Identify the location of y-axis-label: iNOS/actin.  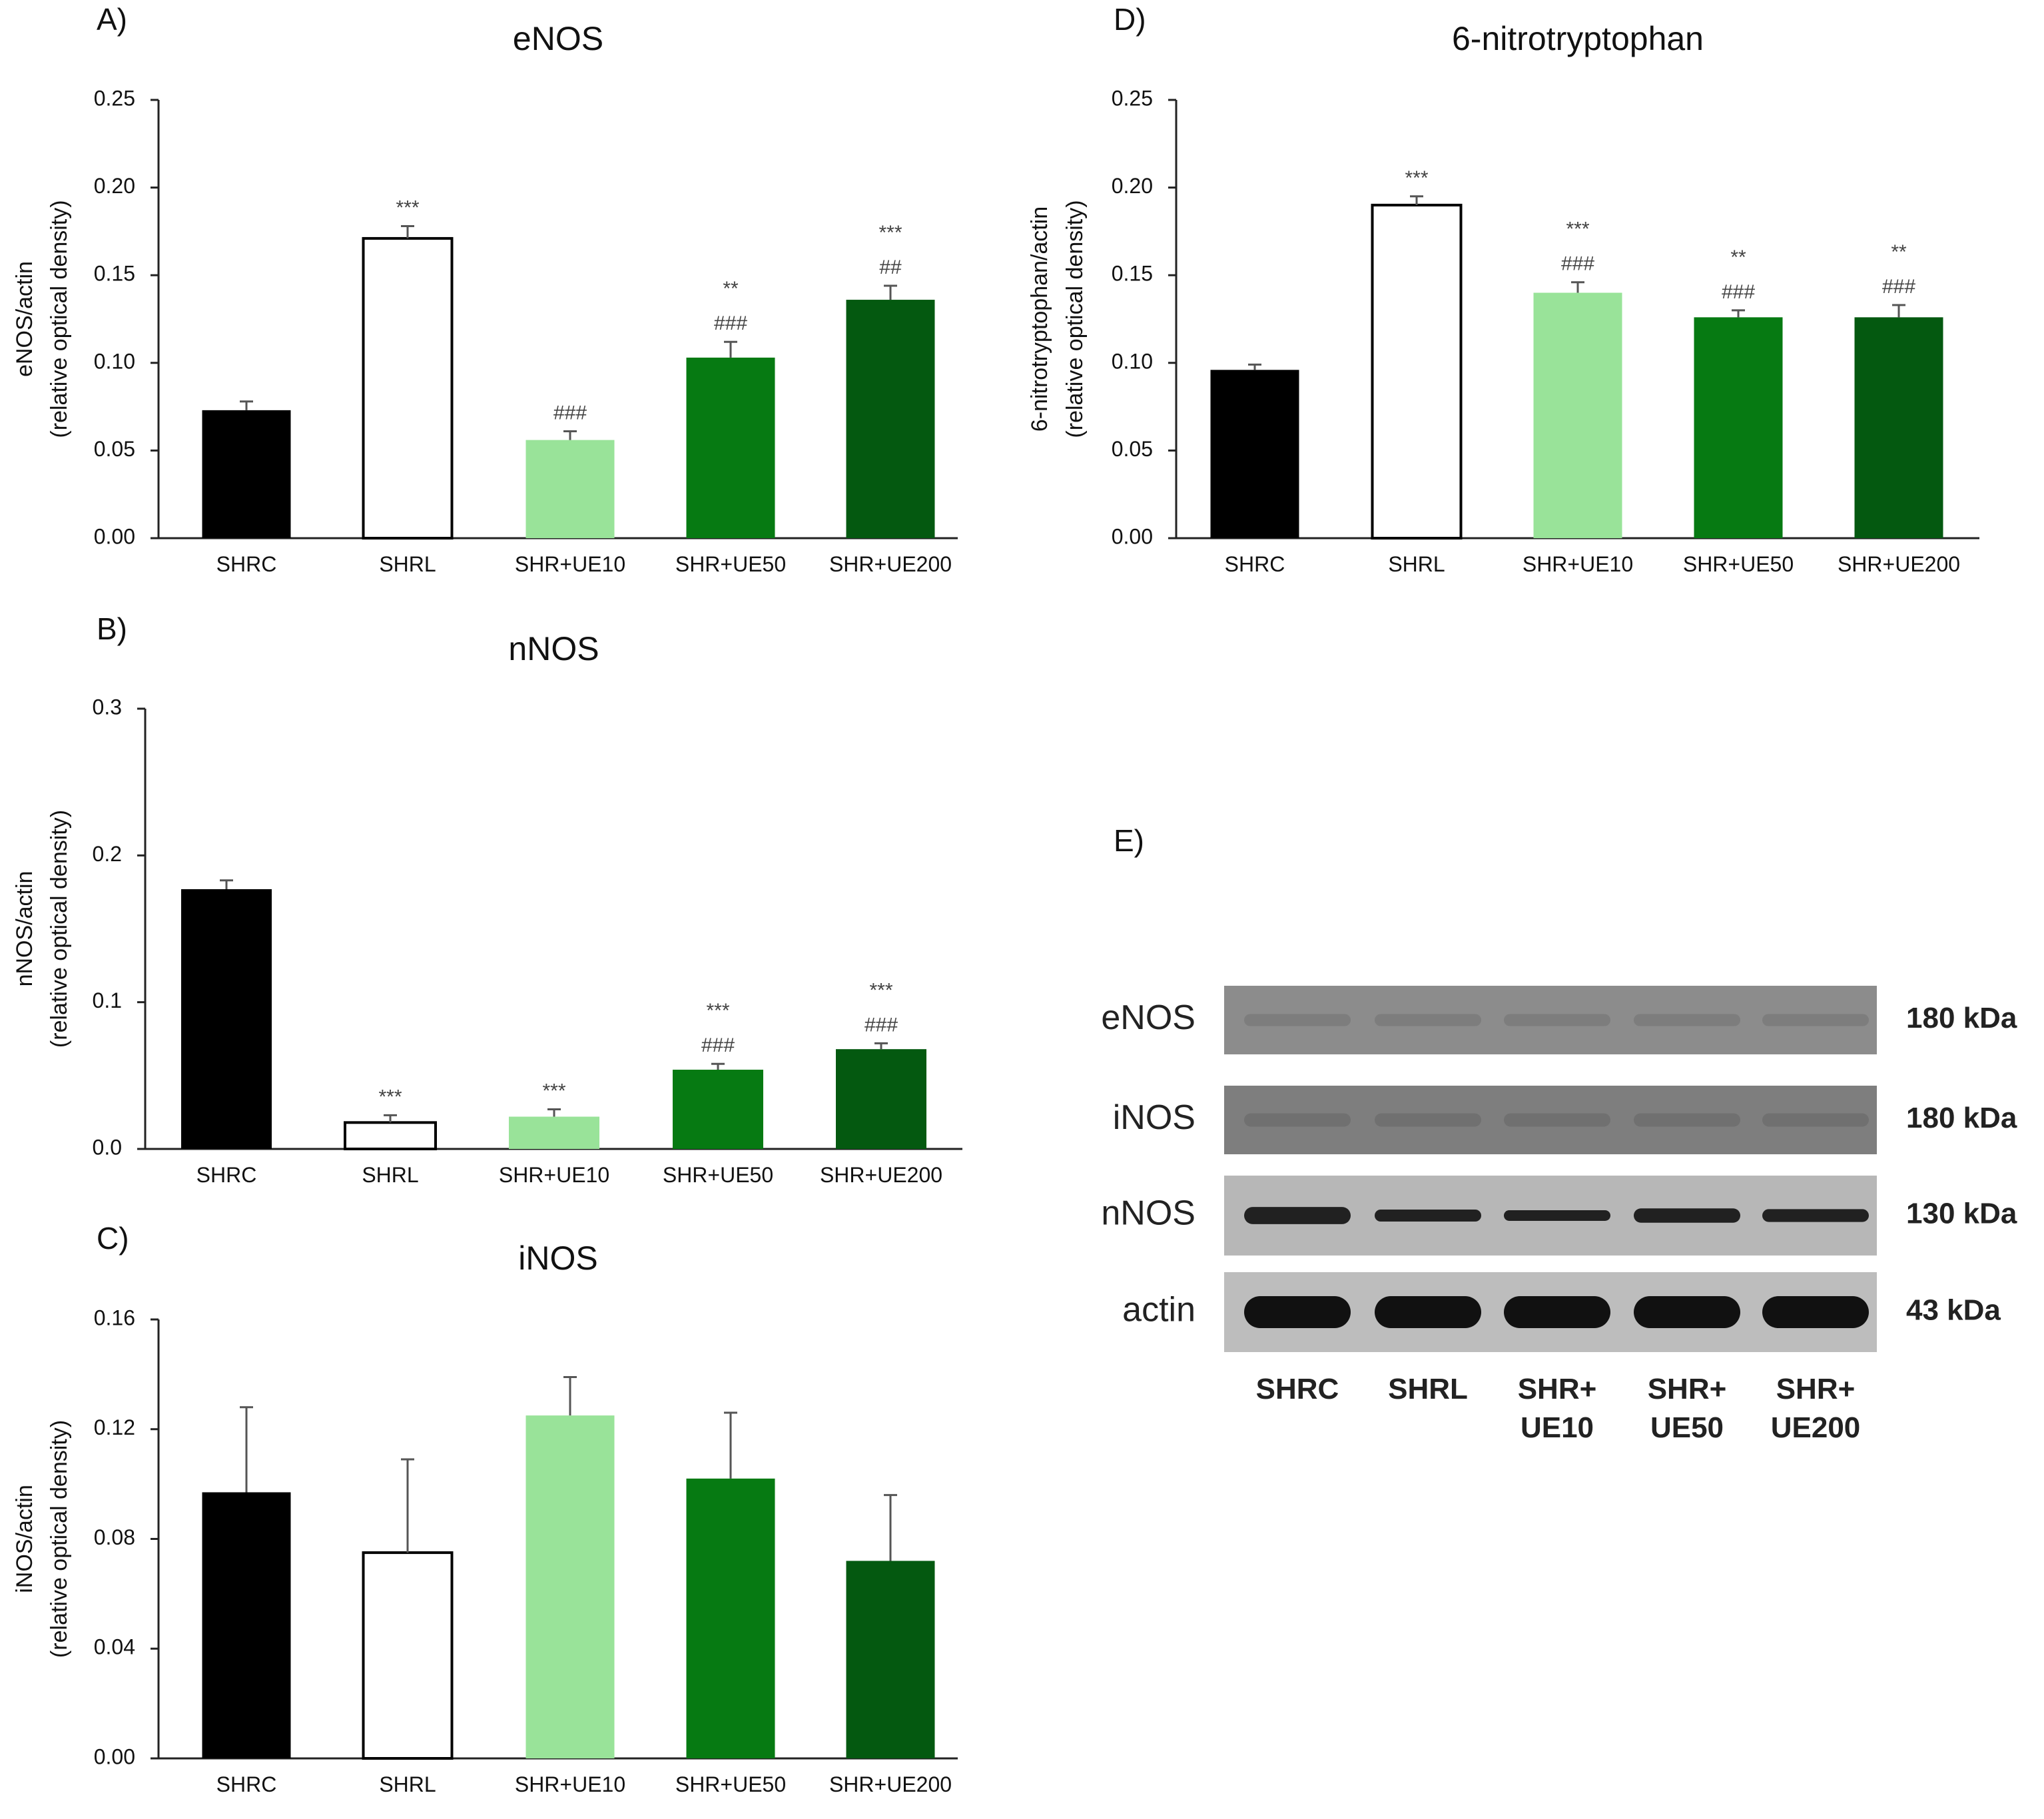
(25, 1539).